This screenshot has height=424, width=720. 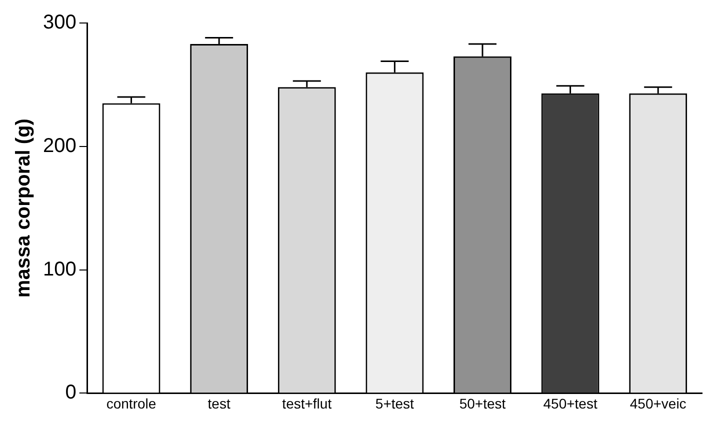 What do you see at coordinates (59, 269) in the screenshot?
I see `y-tick-label: 100` at bounding box center [59, 269].